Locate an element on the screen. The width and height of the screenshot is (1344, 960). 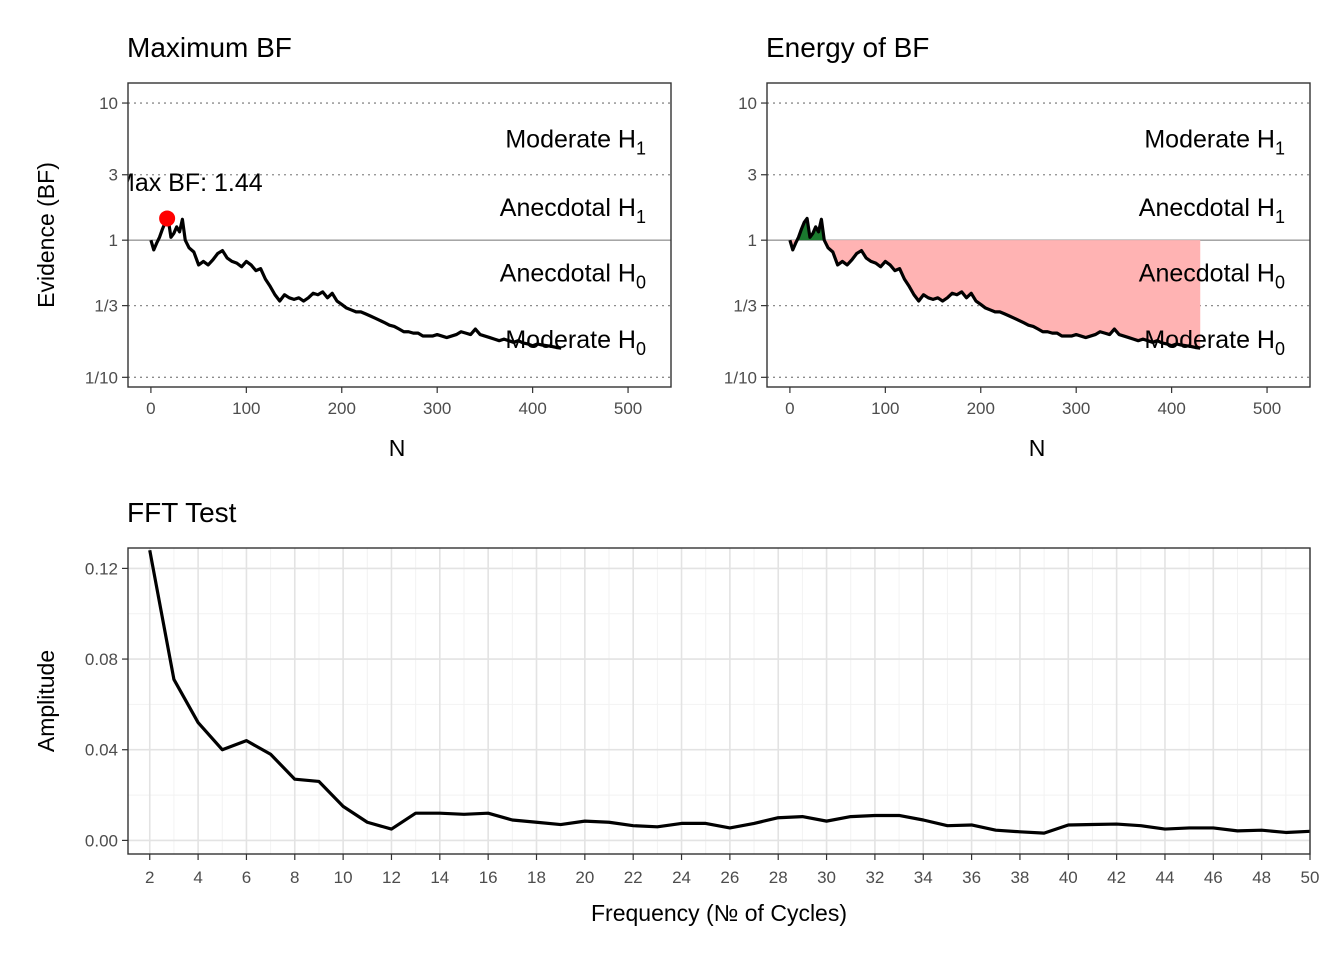
bf-y-tick-label: 3 is located at coordinates (113, 175).